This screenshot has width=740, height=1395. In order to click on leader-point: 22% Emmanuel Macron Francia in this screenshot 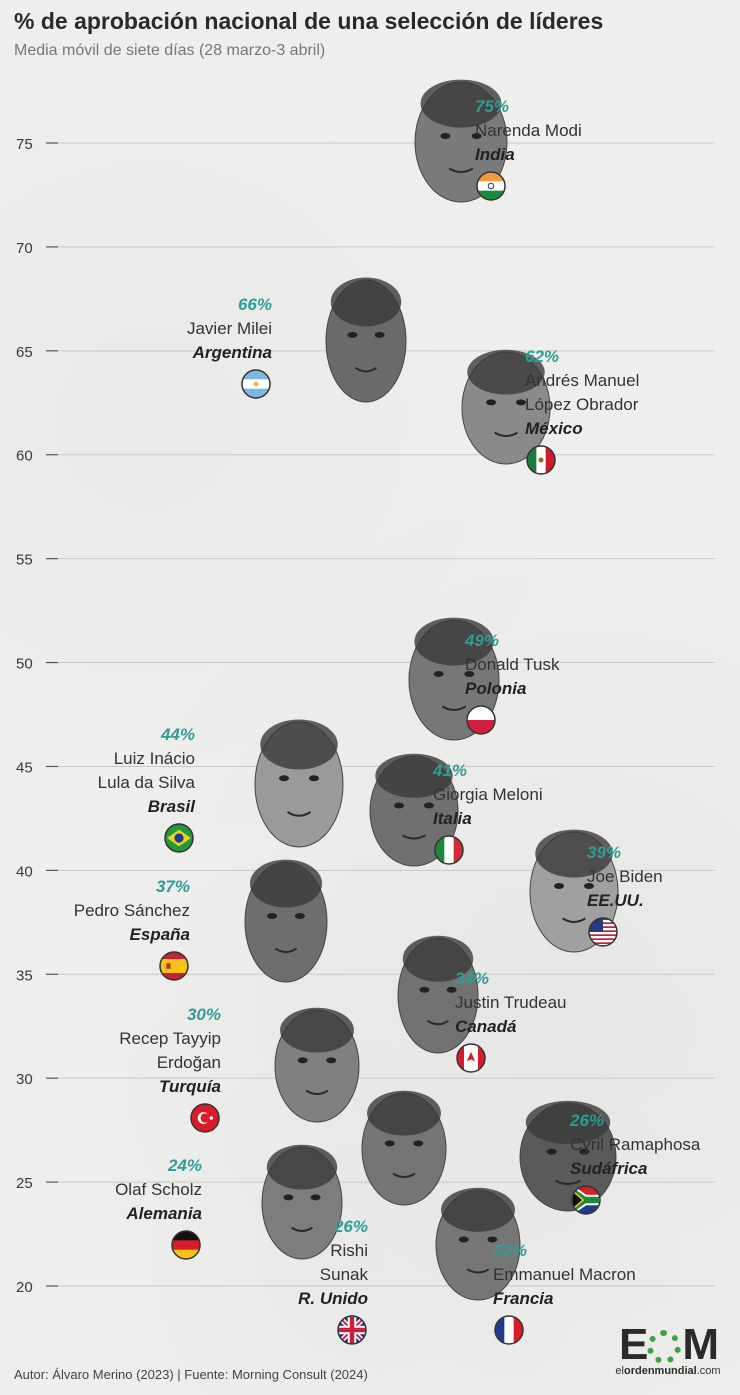, I will do `click(535, 1266)`.